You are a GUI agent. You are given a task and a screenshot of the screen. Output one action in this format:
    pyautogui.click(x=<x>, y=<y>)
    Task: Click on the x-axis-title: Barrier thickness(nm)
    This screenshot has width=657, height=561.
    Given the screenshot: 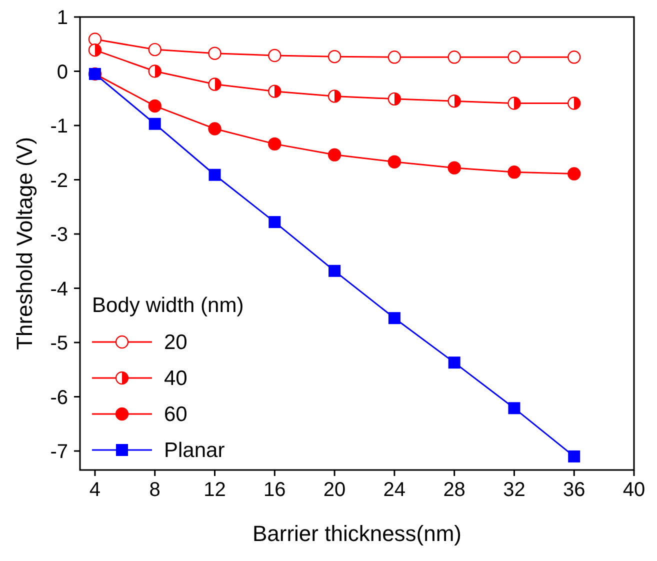 What is the action you would take?
    pyautogui.click(x=357, y=533)
    